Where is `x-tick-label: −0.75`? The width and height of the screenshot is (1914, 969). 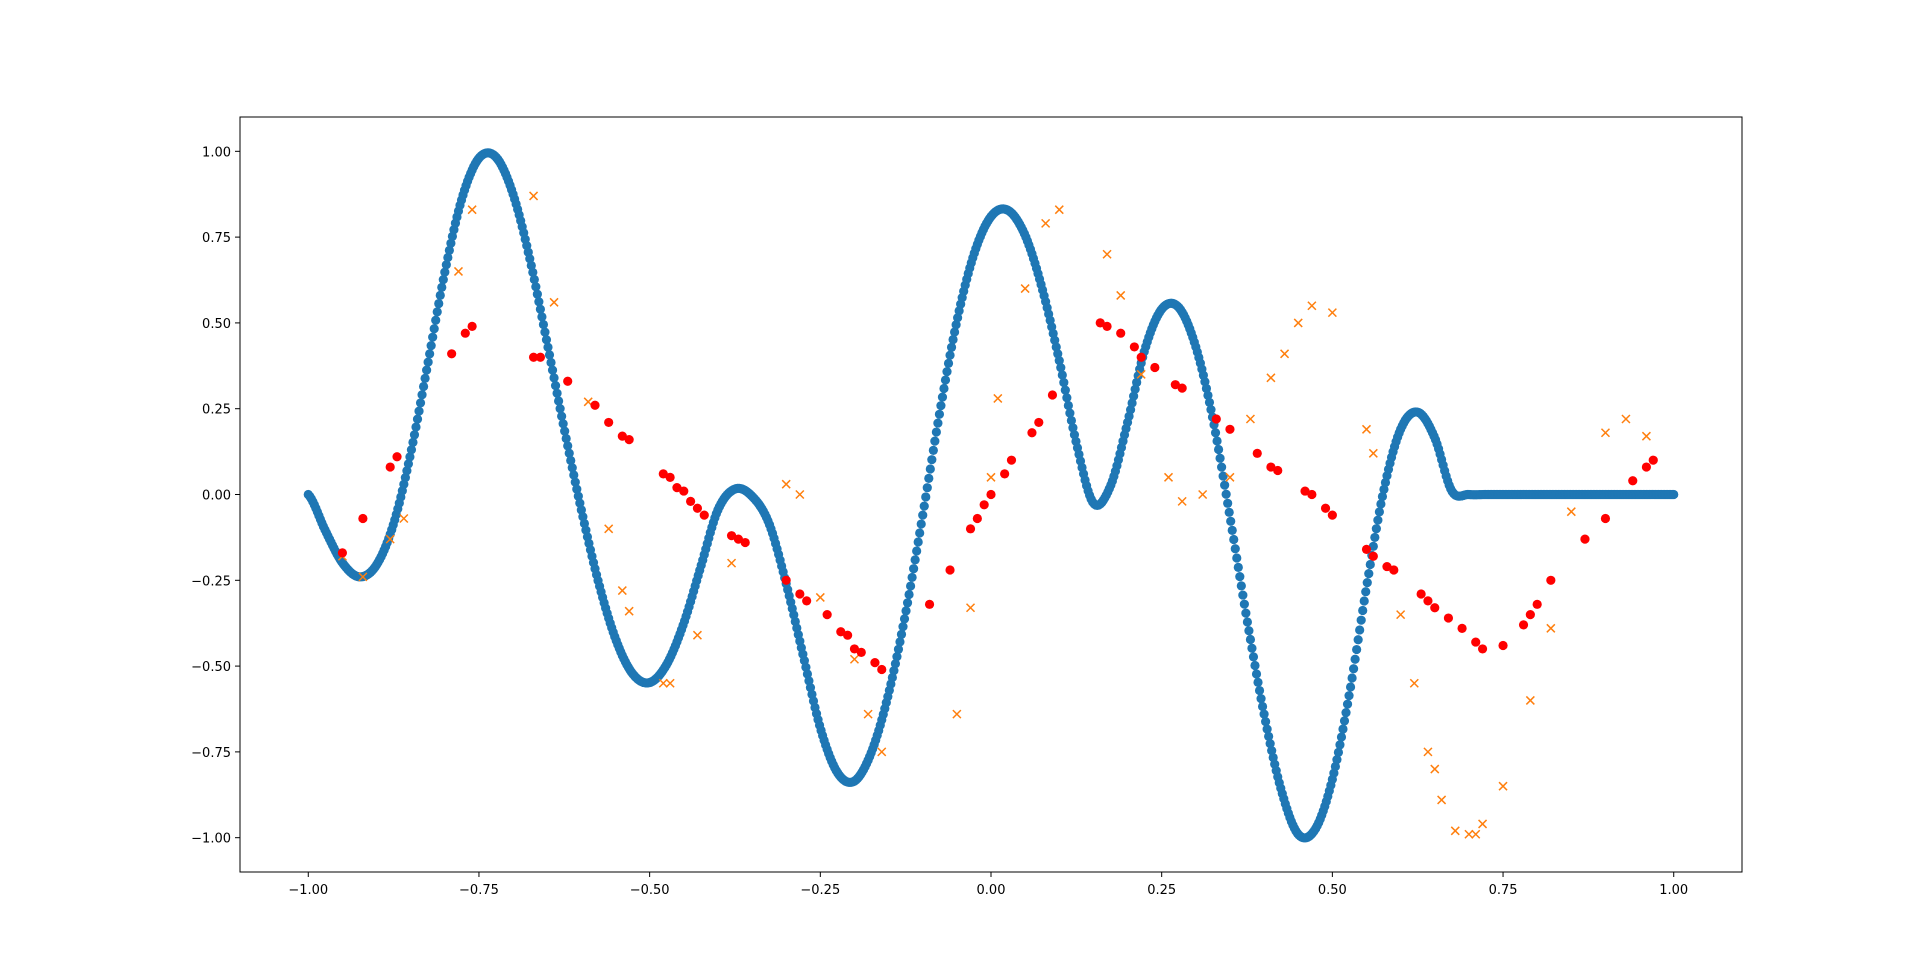
x-tick-label: −0.75 is located at coordinates (479, 890).